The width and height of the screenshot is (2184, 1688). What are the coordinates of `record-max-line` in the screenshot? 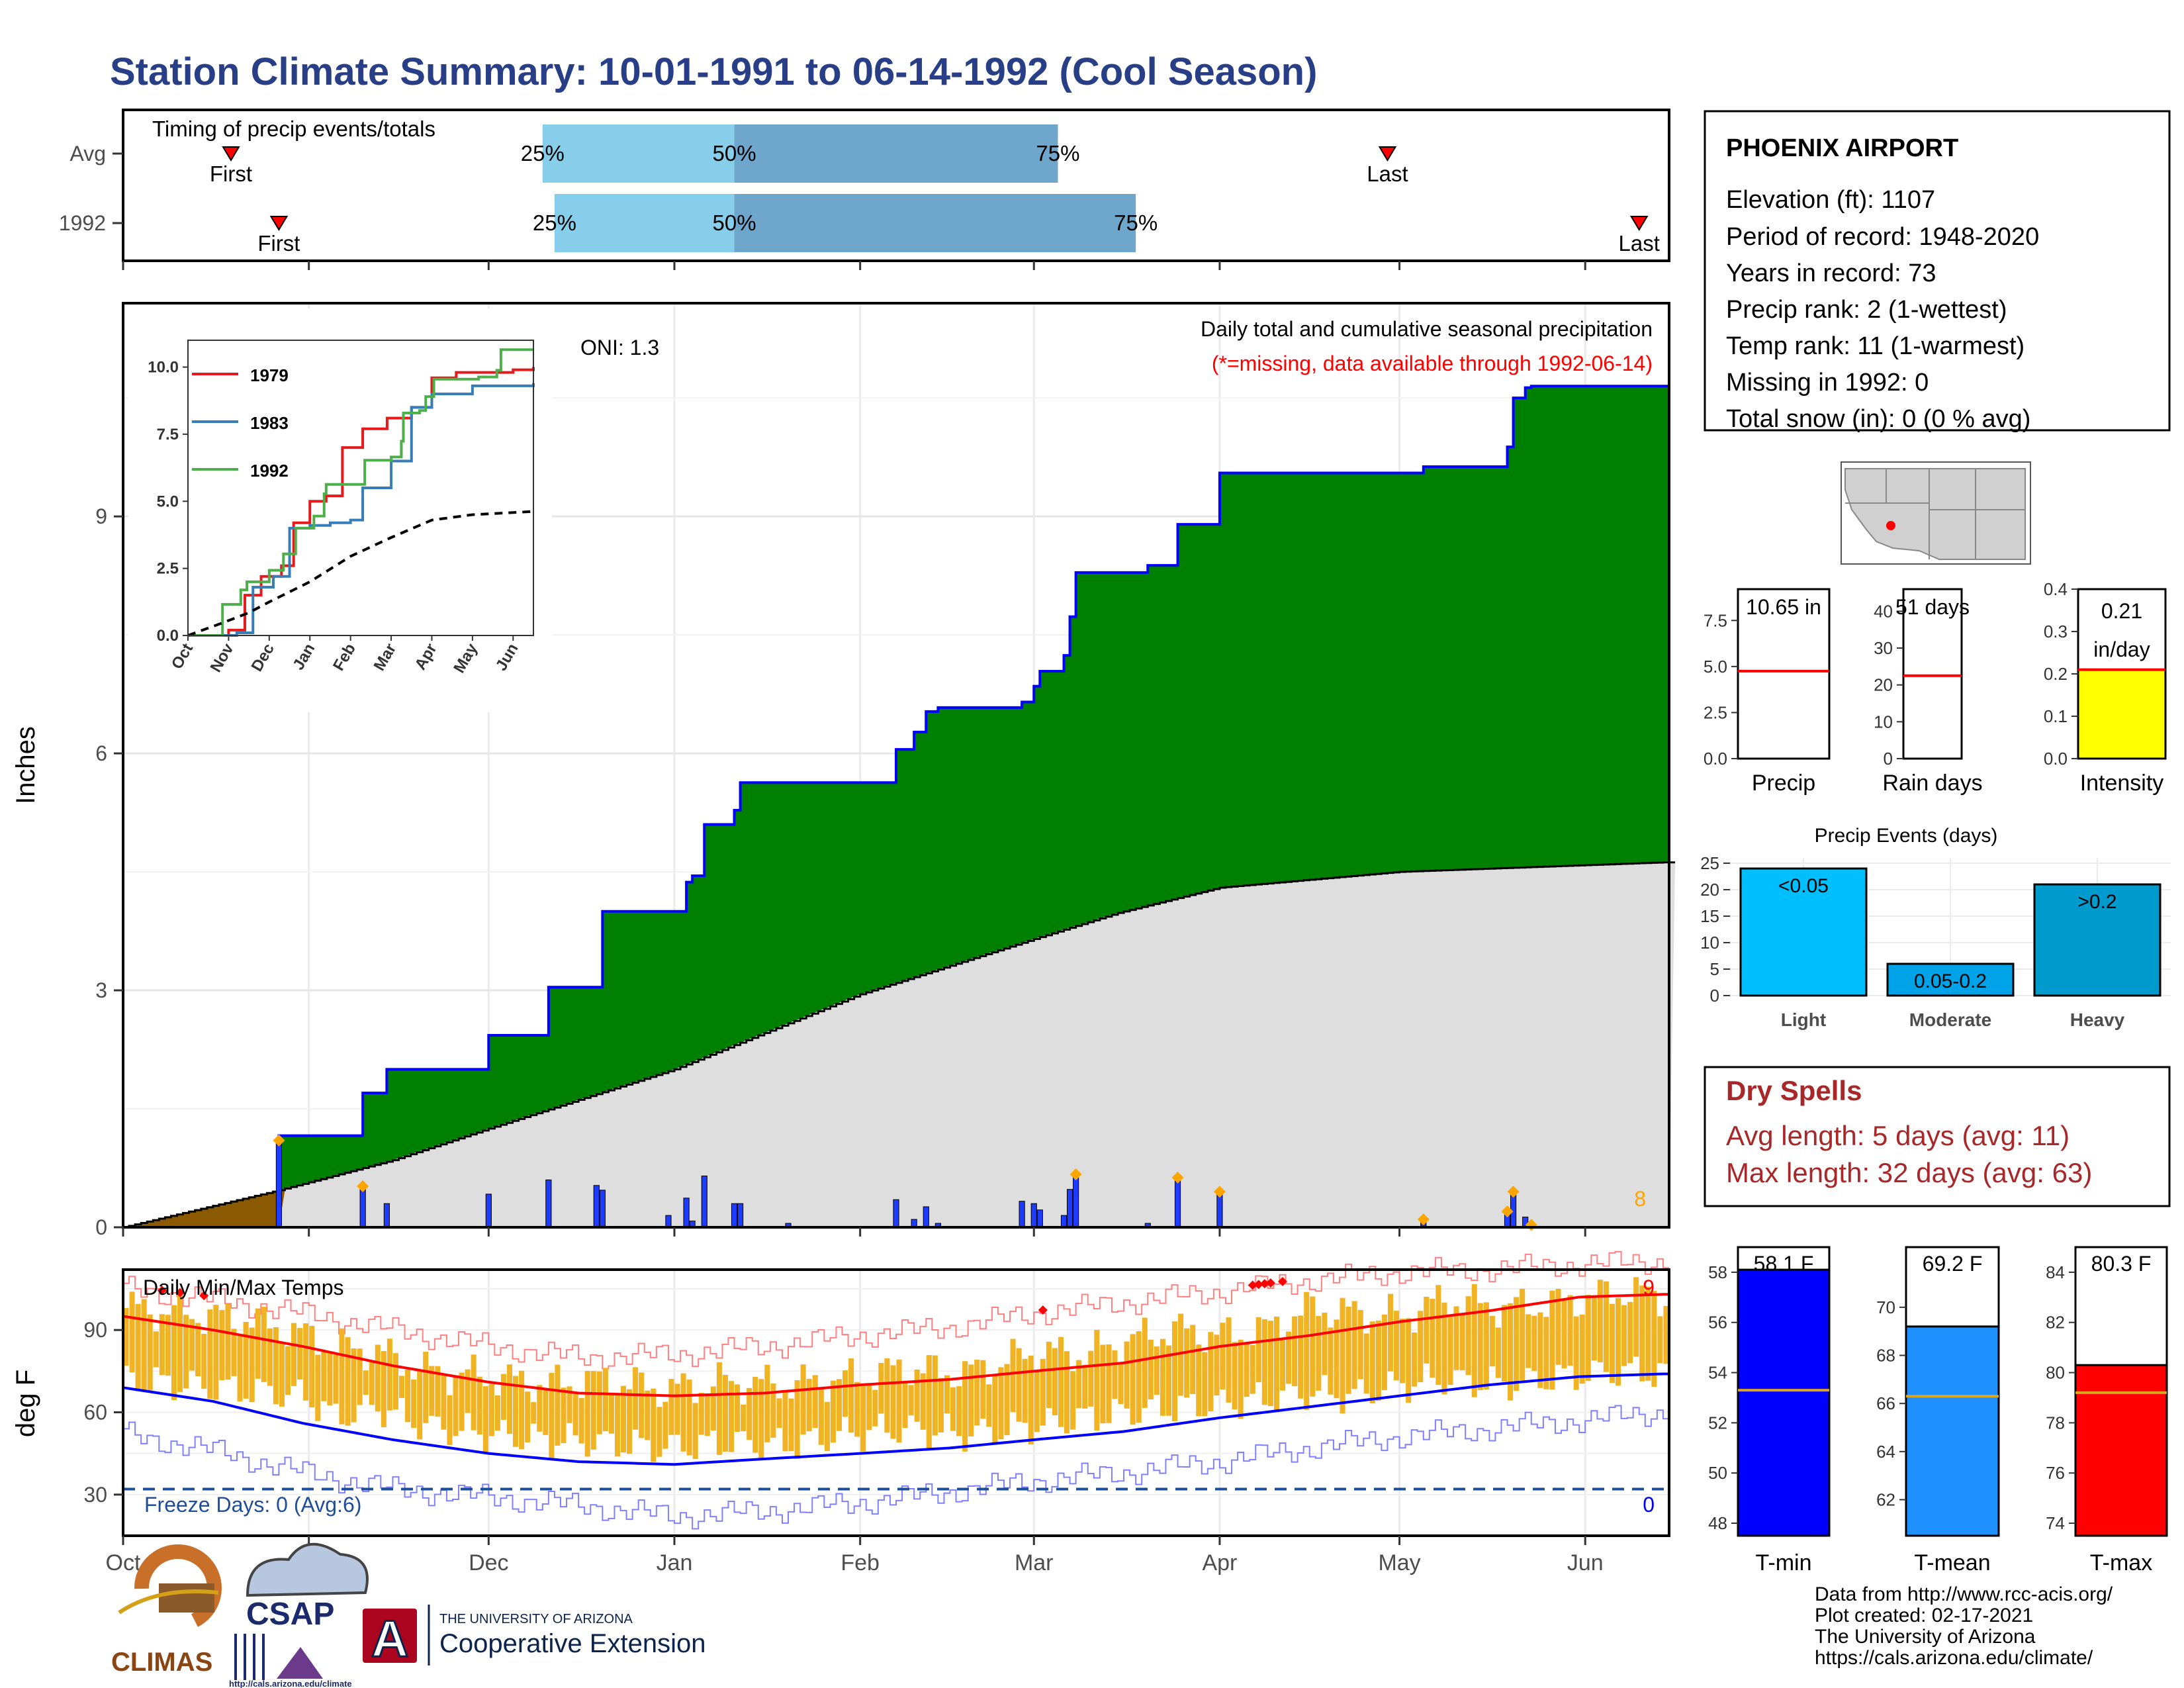 It's located at (896, 1310).